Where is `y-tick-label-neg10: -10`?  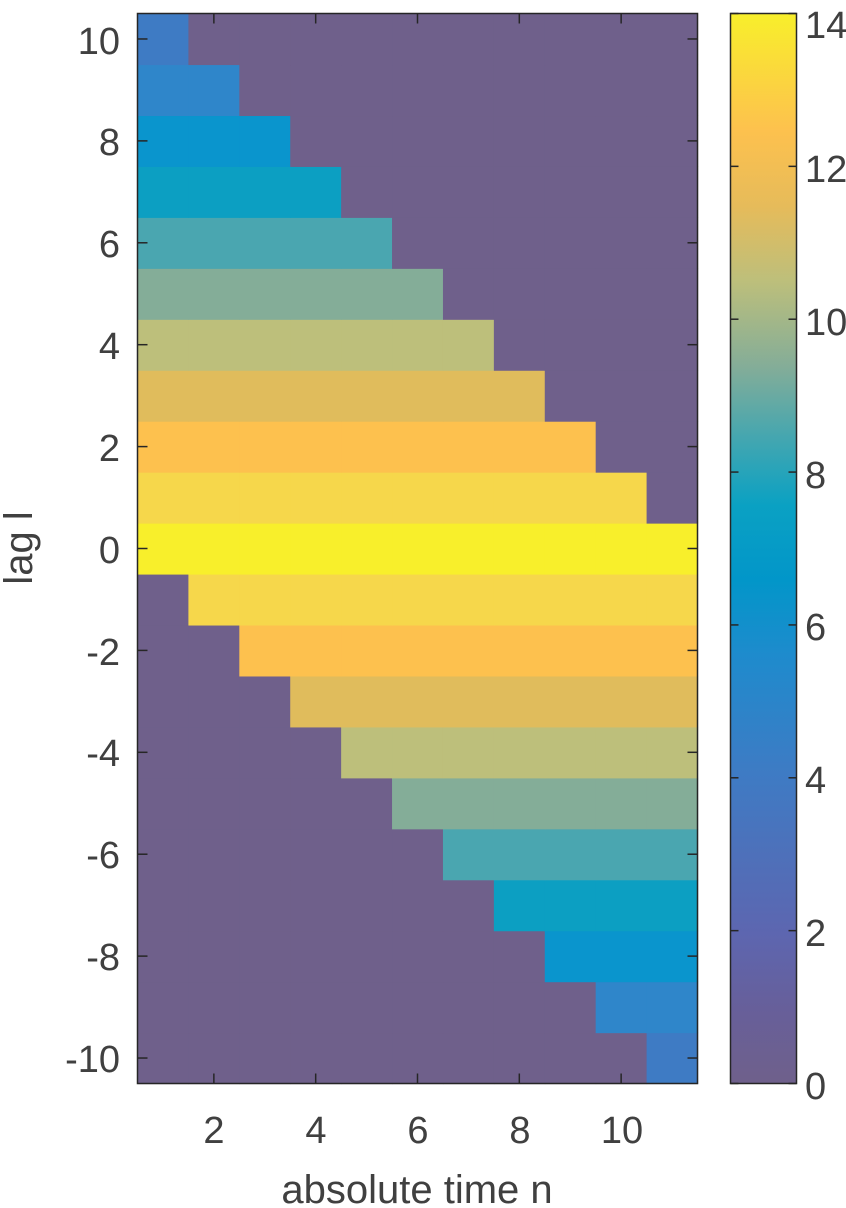
y-tick-label-neg10: -10 is located at coordinates (92, 1060).